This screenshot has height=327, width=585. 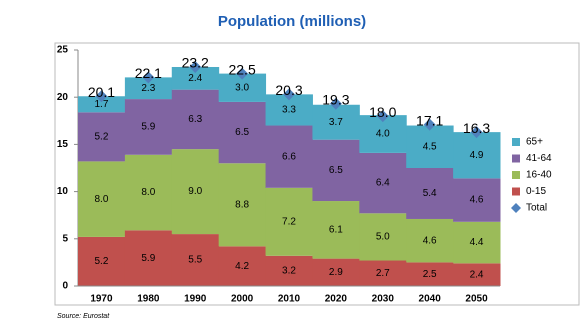 I want to click on data-label: 4.0, so click(x=383, y=134).